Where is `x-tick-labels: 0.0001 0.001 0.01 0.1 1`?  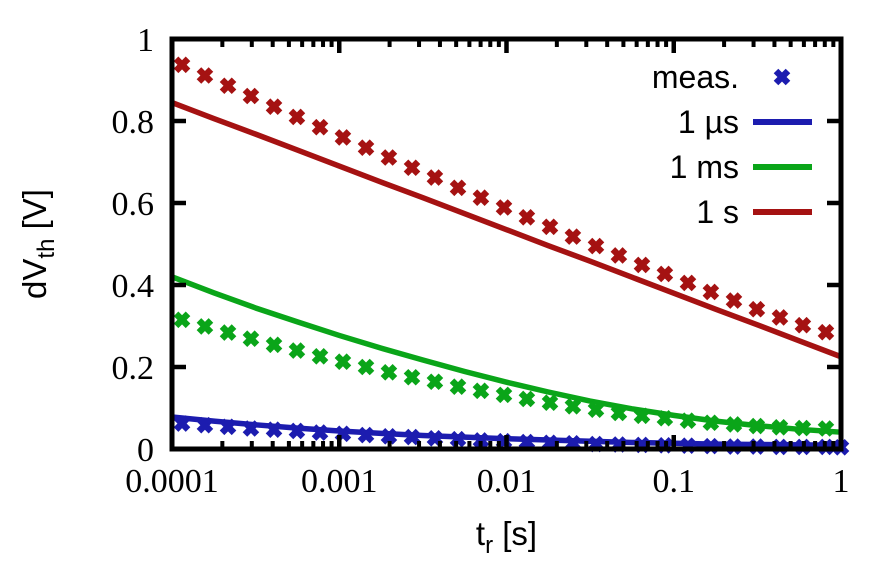
x-tick-labels: 0.0001 0.001 0.01 0.1 1 is located at coordinates (487, 481).